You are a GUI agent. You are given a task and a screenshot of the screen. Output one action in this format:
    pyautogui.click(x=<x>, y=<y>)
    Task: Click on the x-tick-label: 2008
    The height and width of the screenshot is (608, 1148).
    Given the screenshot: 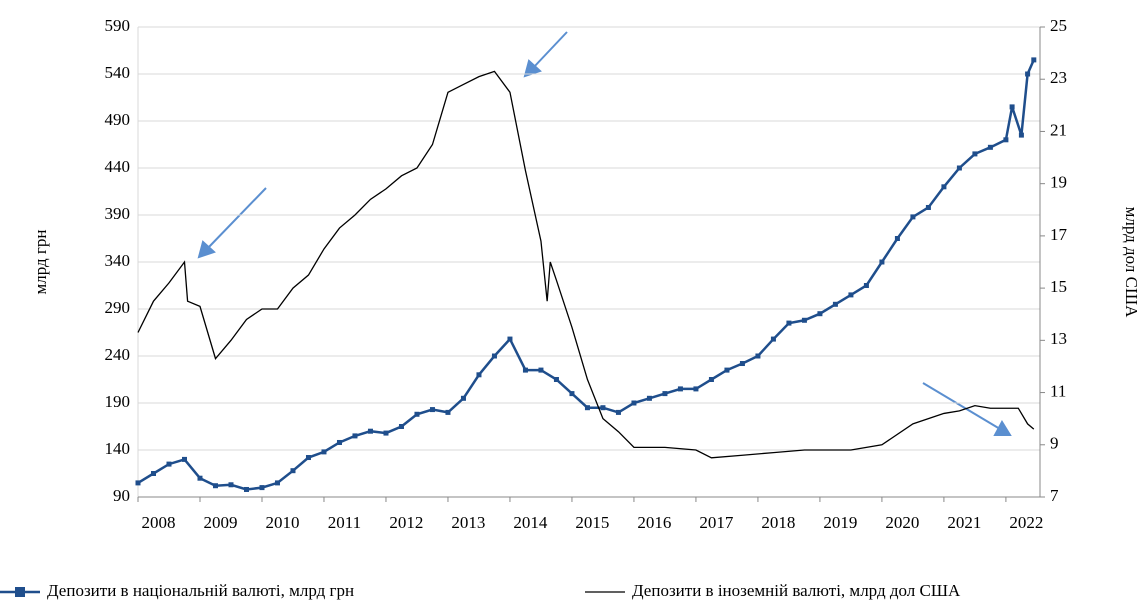 What is the action you would take?
    pyautogui.click(x=158, y=522)
    